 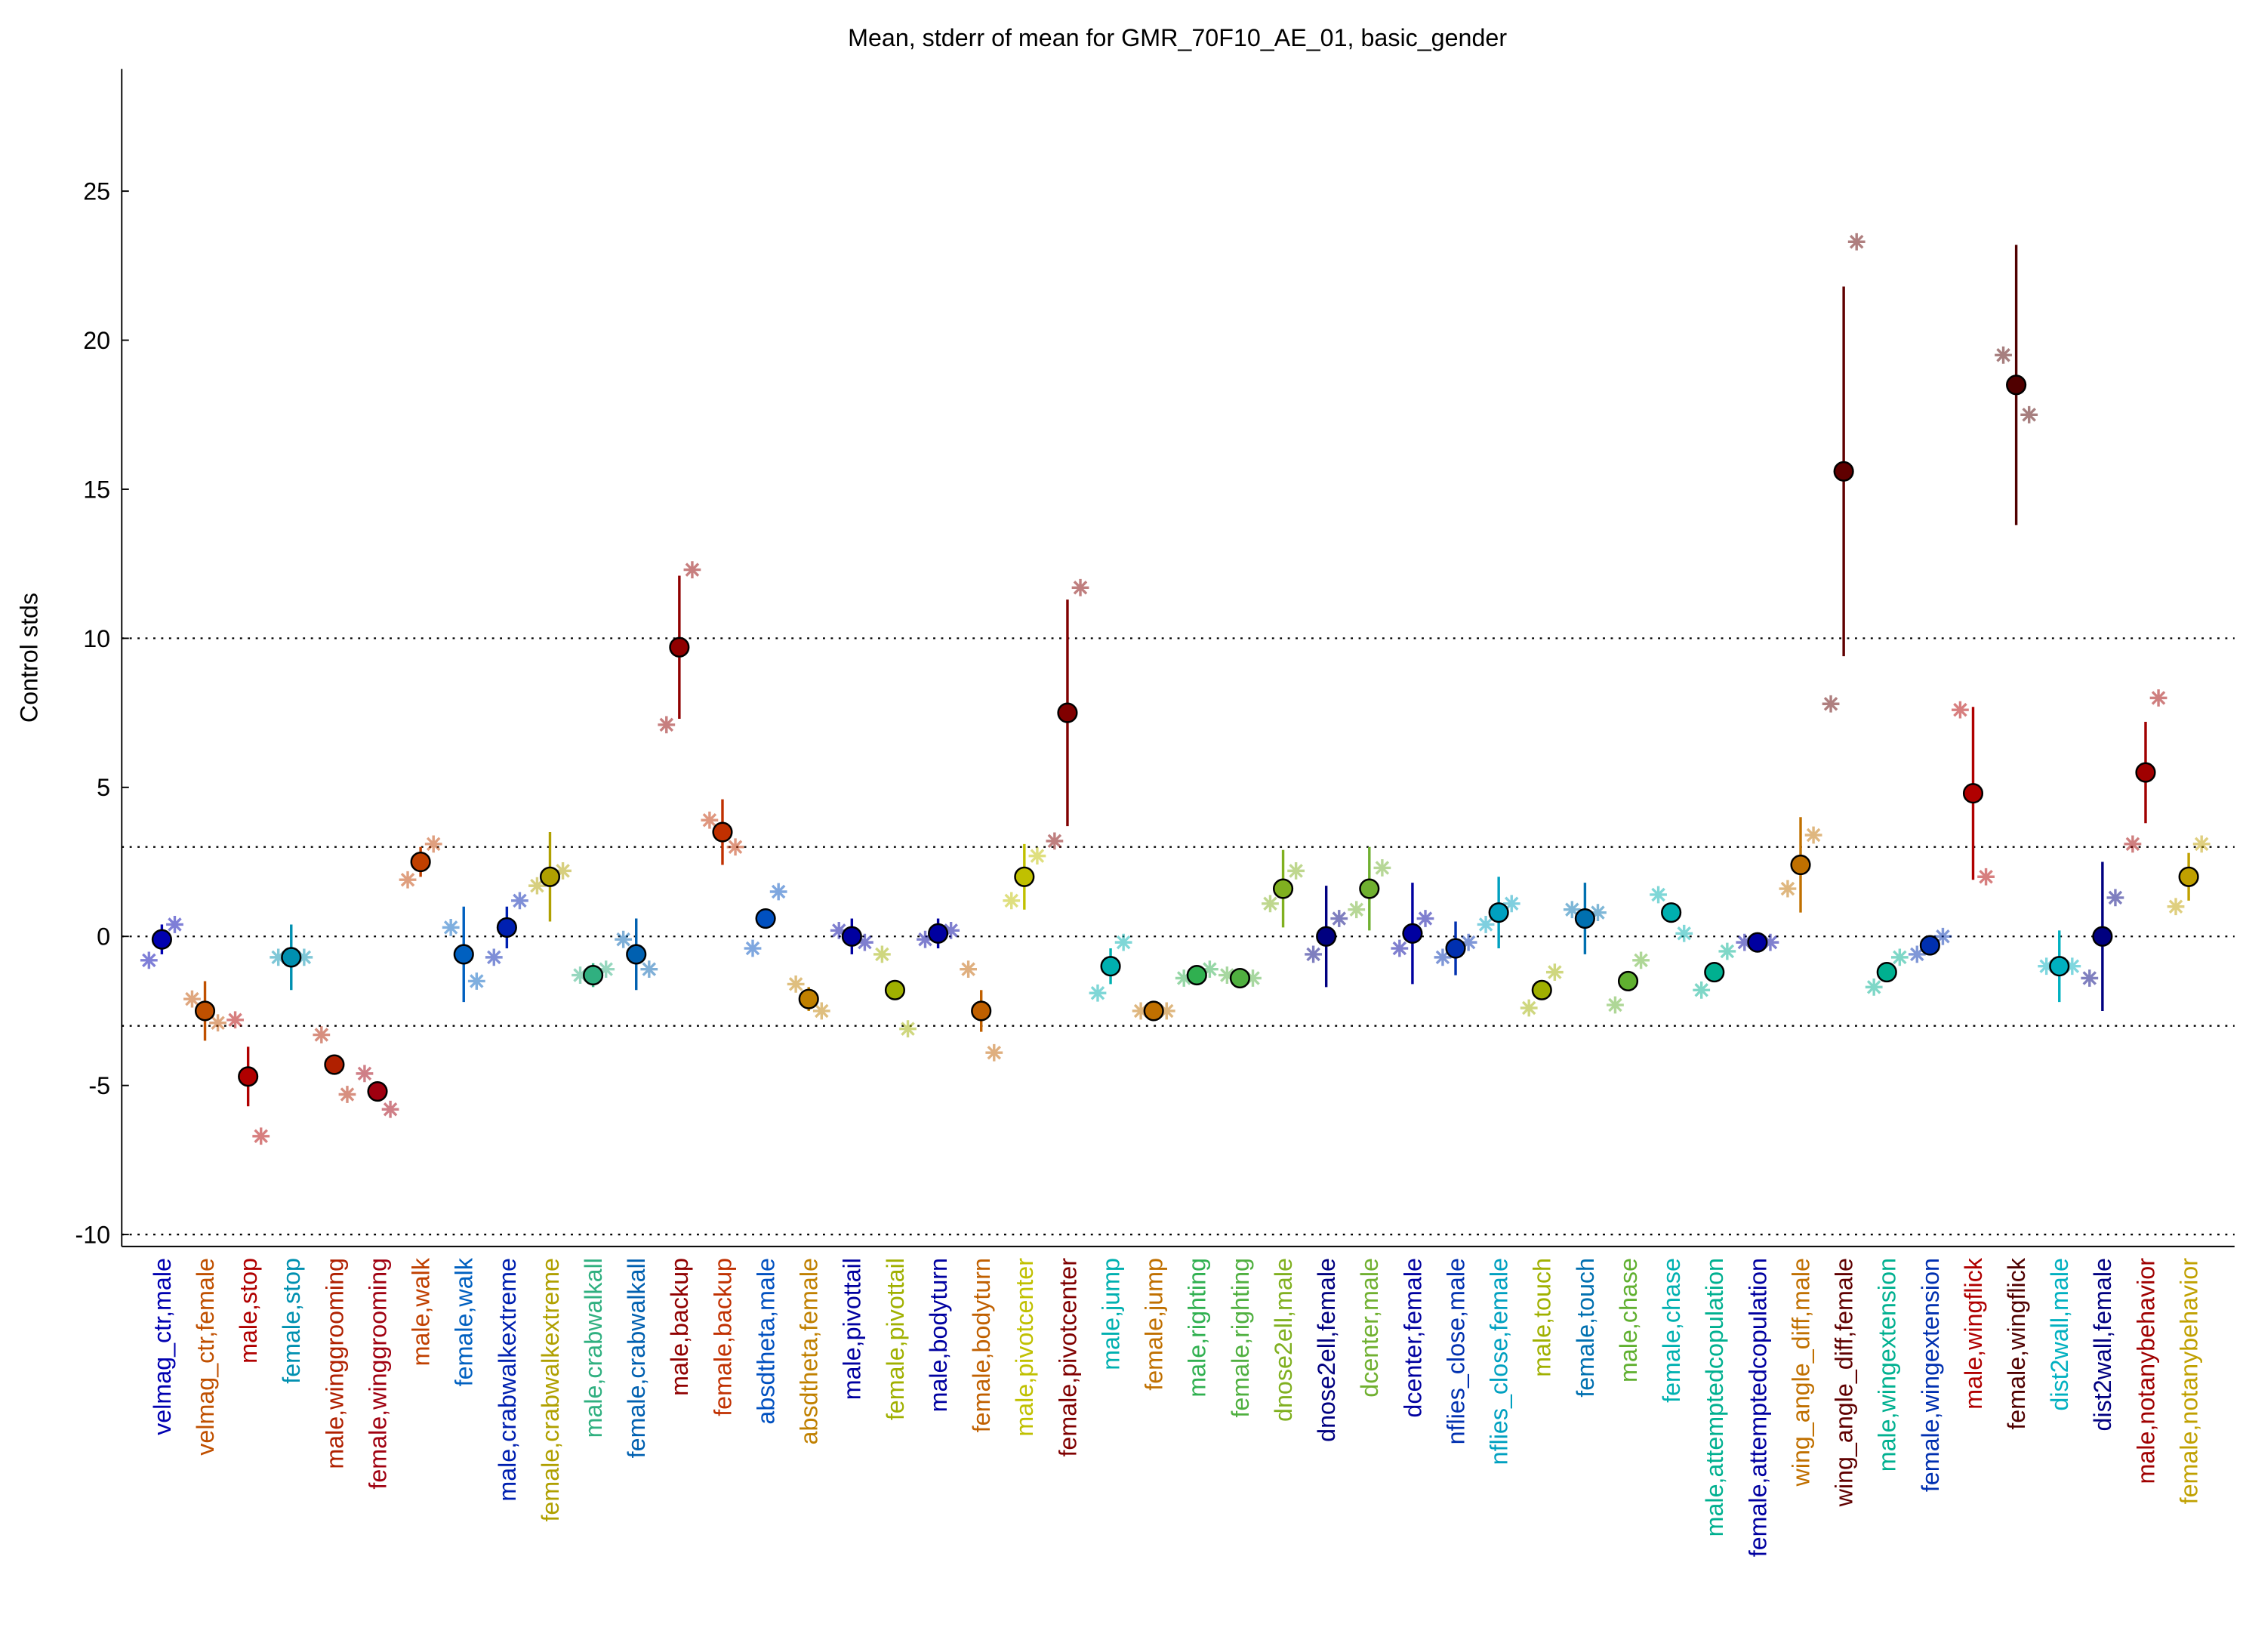 What do you see at coordinates (982, 1345) in the screenshot?
I see `x-tick-label: female,bodyturn` at bounding box center [982, 1345].